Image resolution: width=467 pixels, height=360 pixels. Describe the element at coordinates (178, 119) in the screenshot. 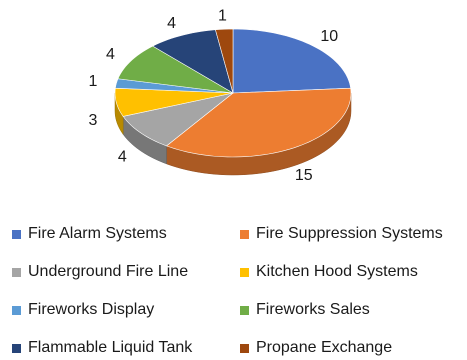

I see `pie-slice-underground-fire-line` at that location.